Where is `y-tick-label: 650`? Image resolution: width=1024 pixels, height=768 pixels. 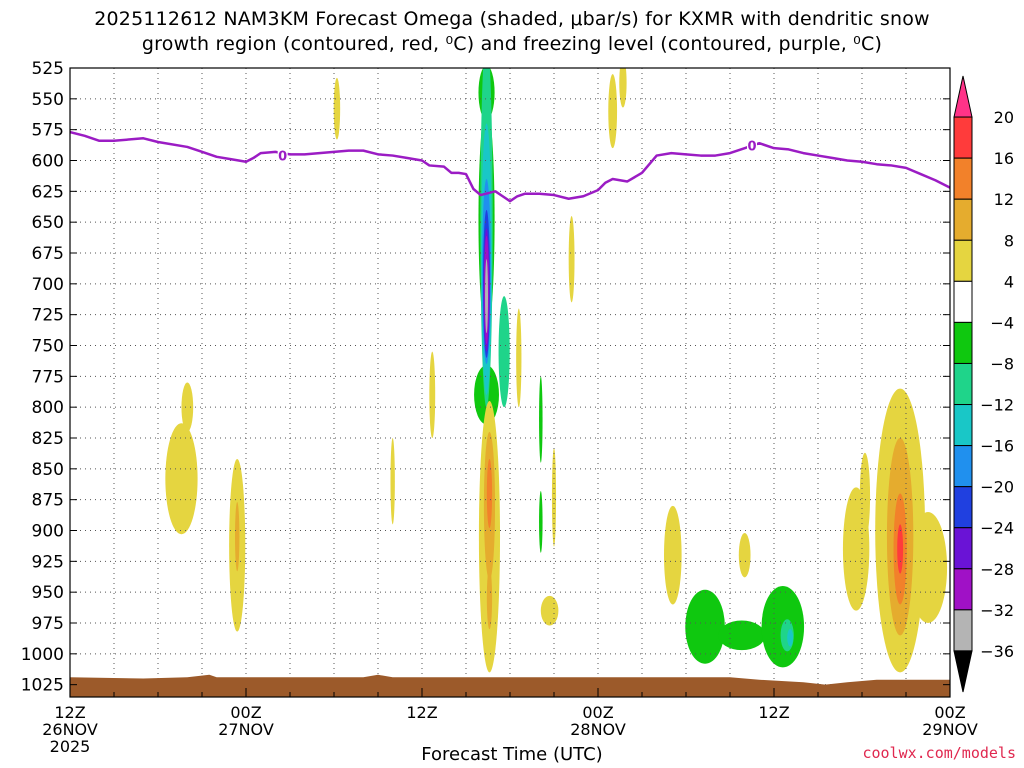
y-tick-label: 650 is located at coordinates (48, 223).